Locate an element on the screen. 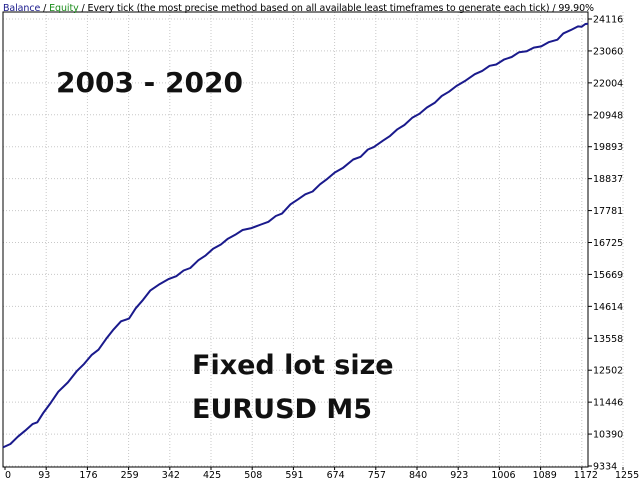 Image resolution: width=640 pixels, height=480 pixels. x-tick-label: 1255 is located at coordinates (627, 475).